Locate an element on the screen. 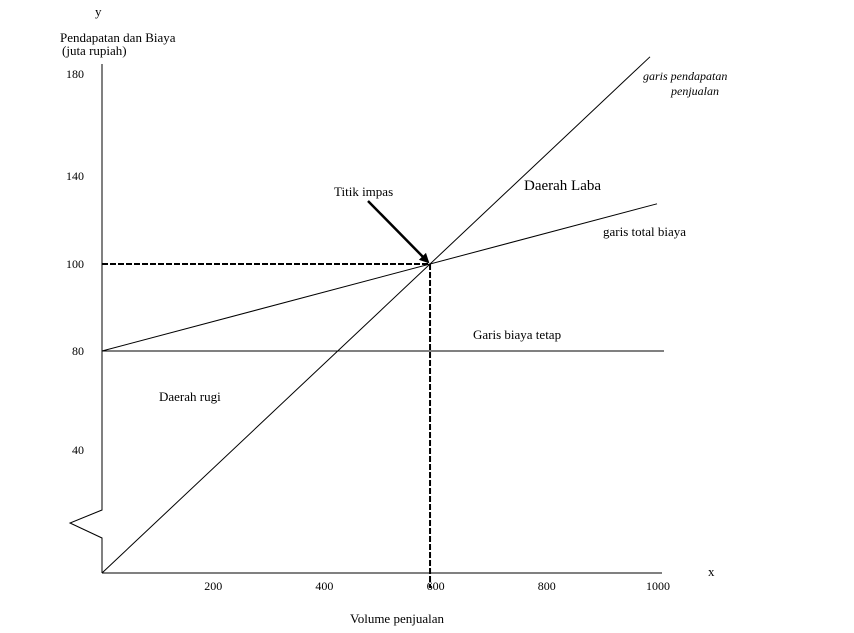 This screenshot has height=633, width=854. y-tick-label: 100 is located at coordinates (75, 264).